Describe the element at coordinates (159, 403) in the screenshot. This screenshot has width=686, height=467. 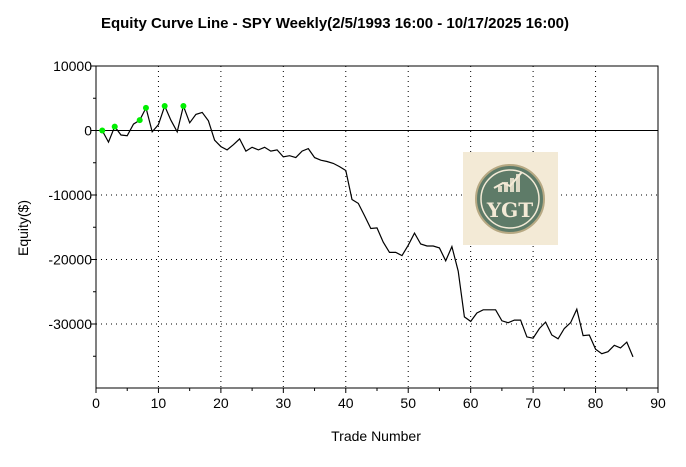
I see `x-tick-label: 10` at that location.